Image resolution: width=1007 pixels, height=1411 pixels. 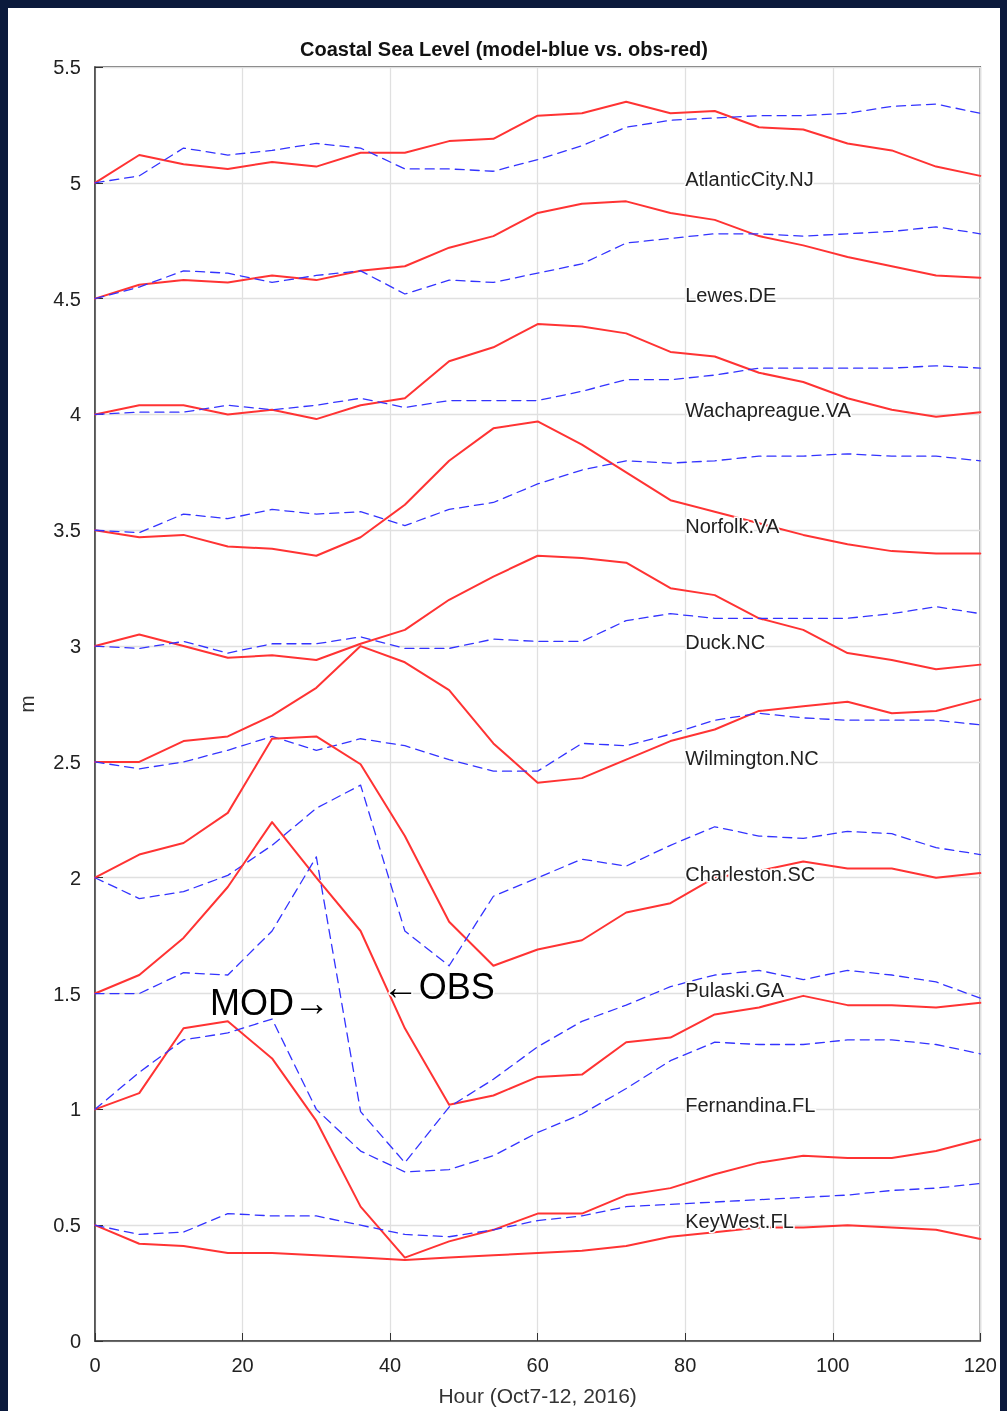 I want to click on annotation: Lewes.DE, so click(x=731, y=294).